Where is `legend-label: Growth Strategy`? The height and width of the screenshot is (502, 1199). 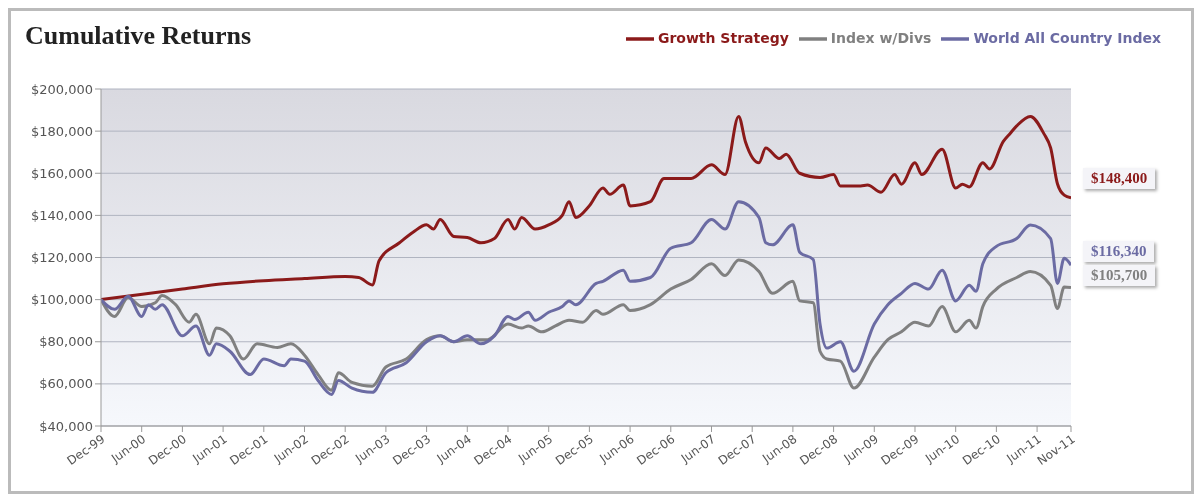 legend-label: Growth Strategy is located at coordinates (723, 38).